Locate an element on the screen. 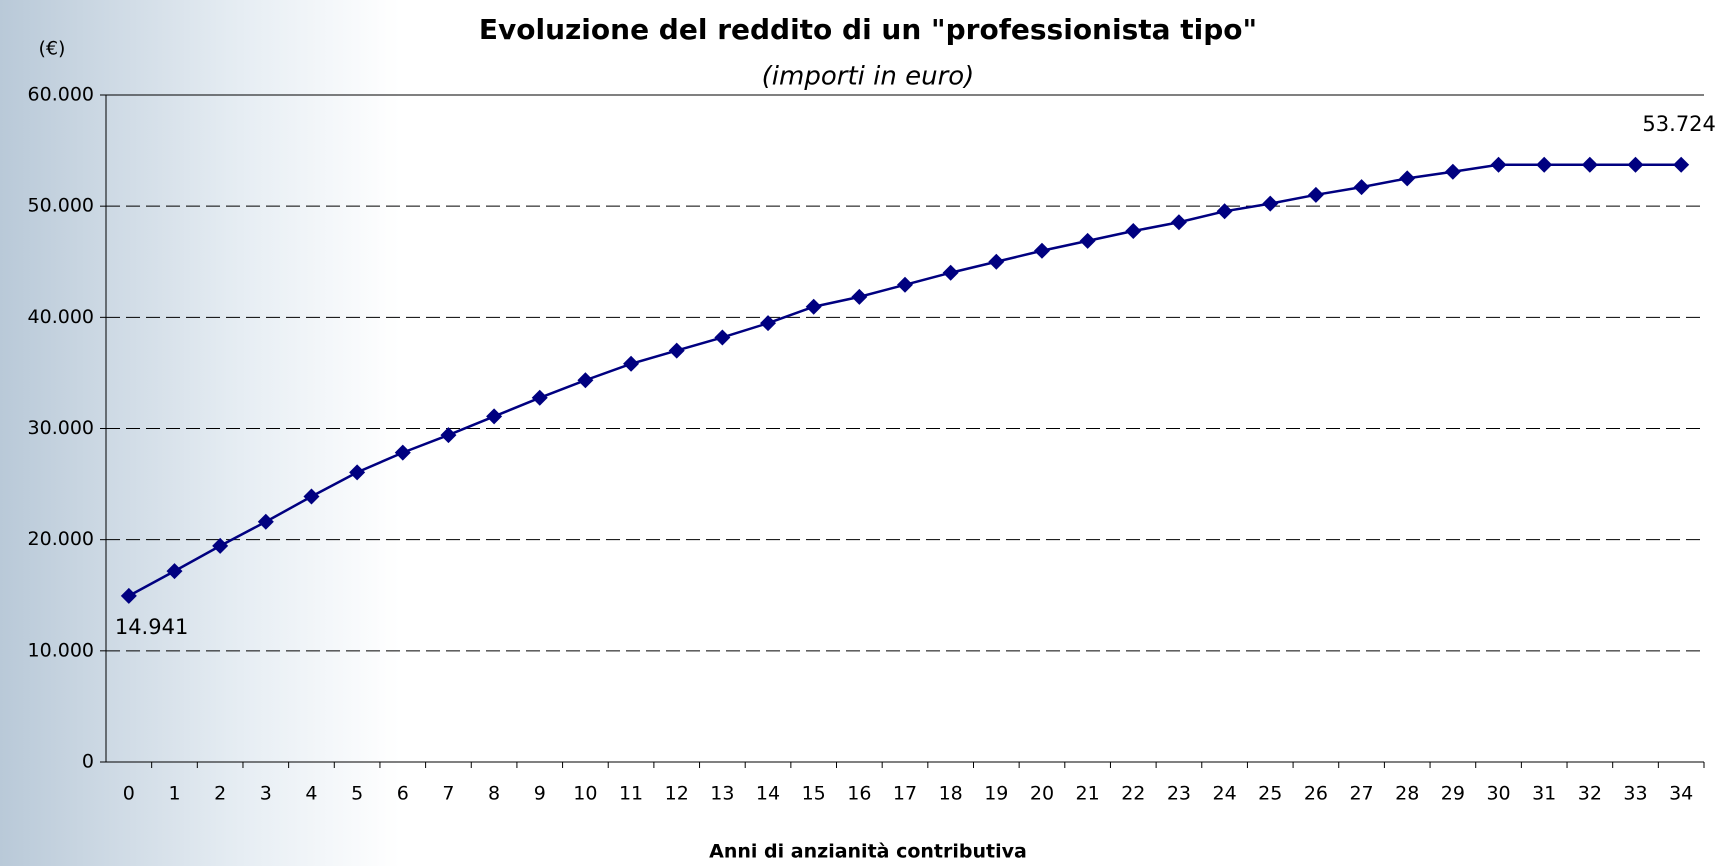 This screenshot has width=1718, height=866. value-label: 53.724 is located at coordinates (1678, 124).